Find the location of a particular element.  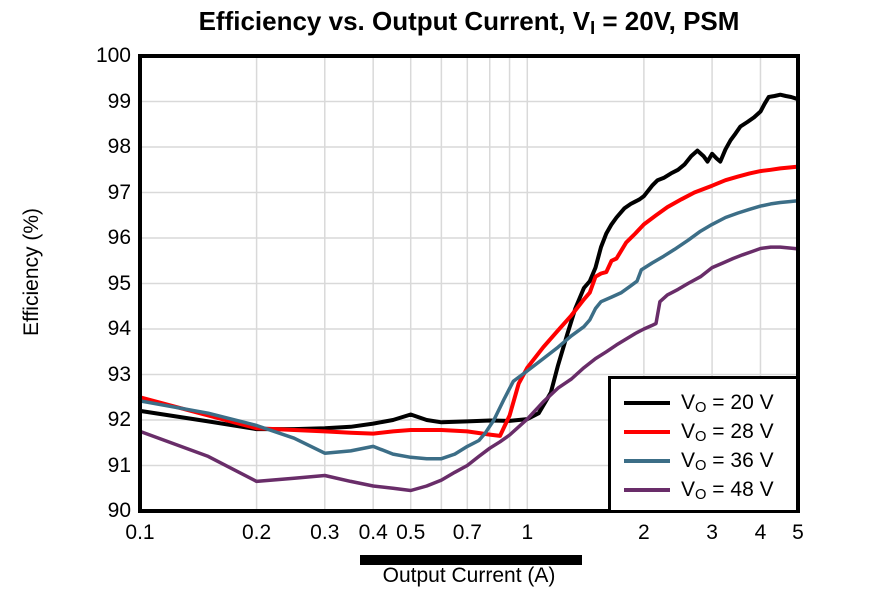

x-tick-label: 5 is located at coordinates (798, 532).